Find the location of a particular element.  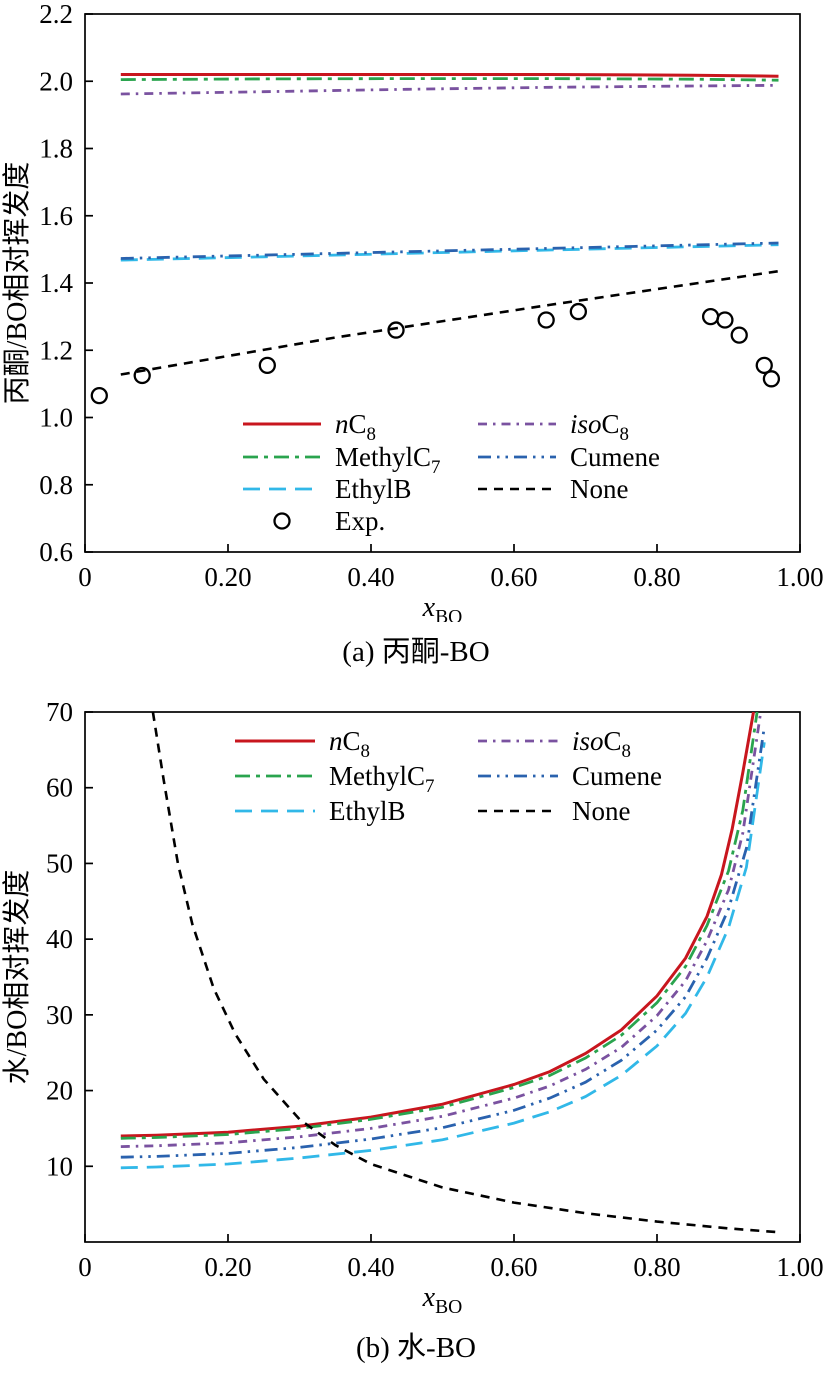

svg-text: 0.8 is located at coordinates (56, 485).